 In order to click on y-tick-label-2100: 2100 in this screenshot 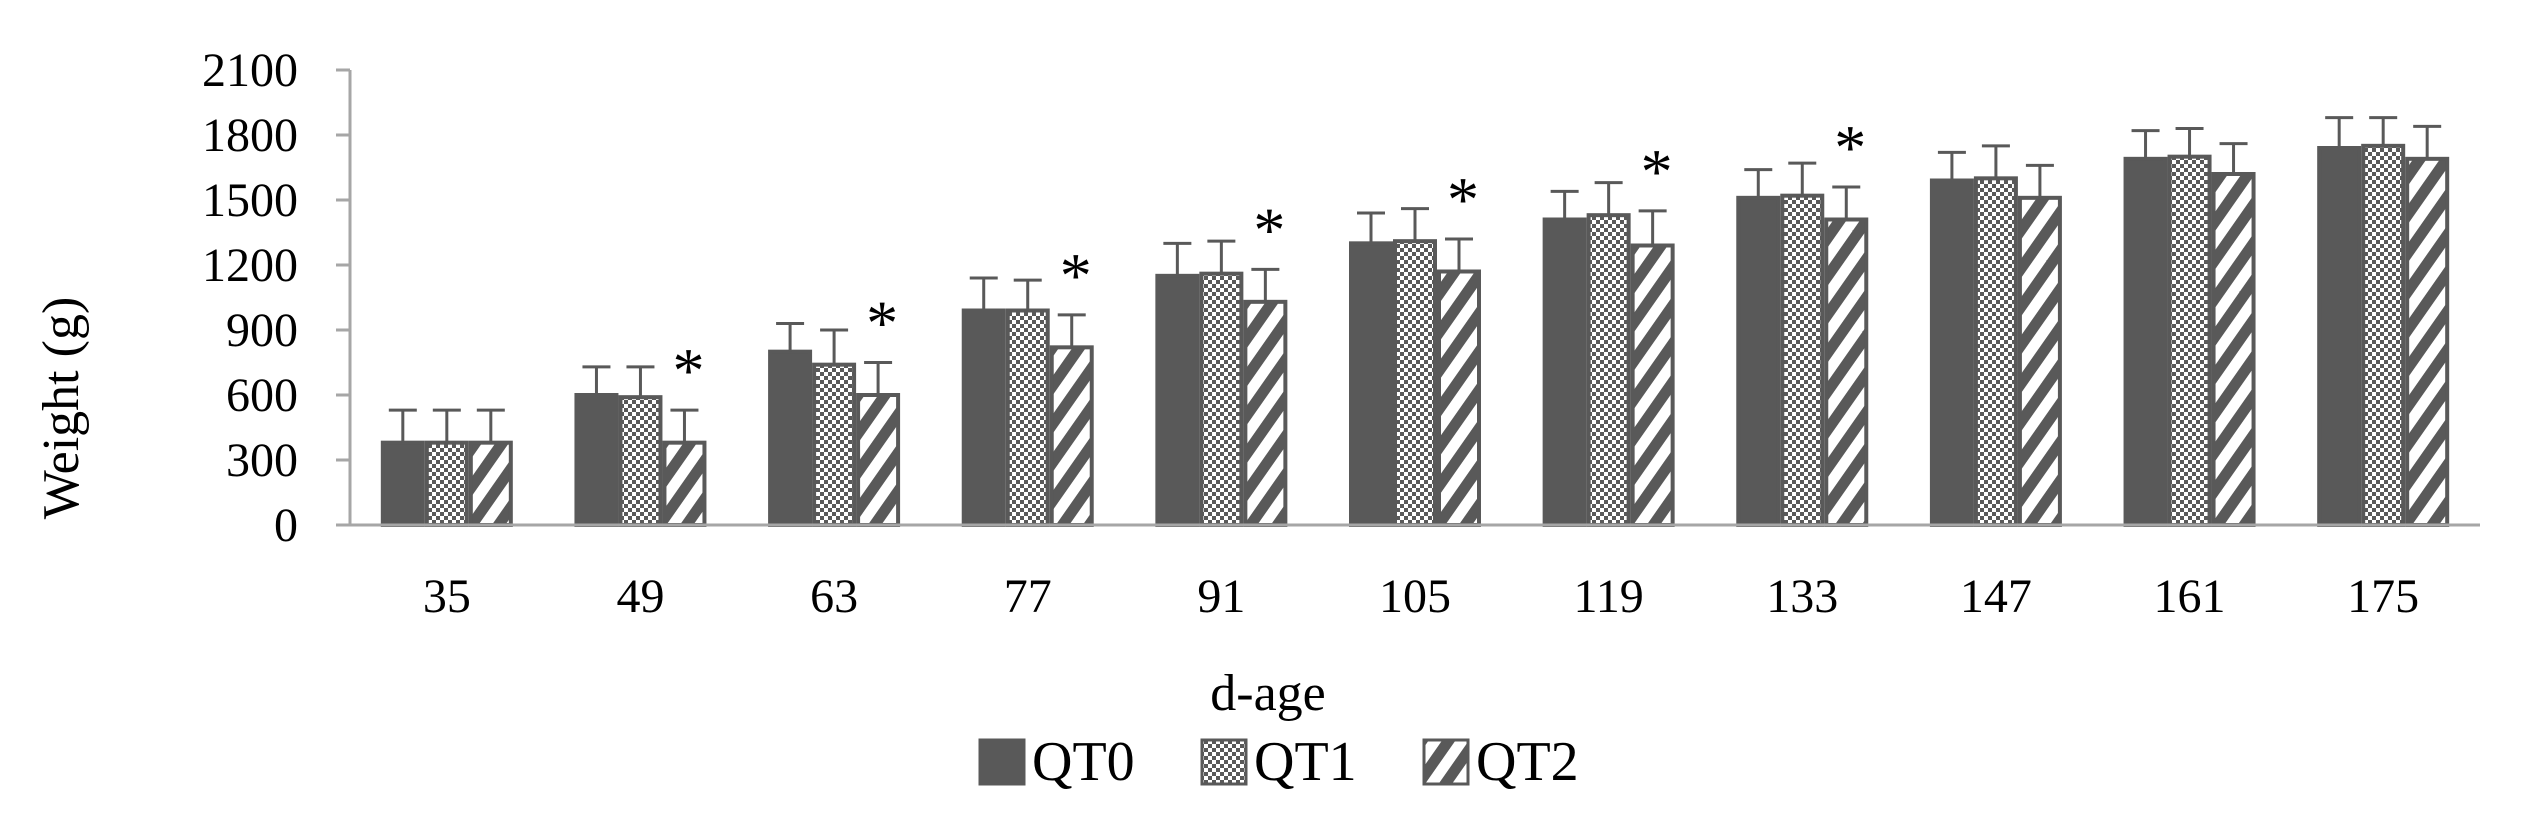, I will do `click(250, 70)`.